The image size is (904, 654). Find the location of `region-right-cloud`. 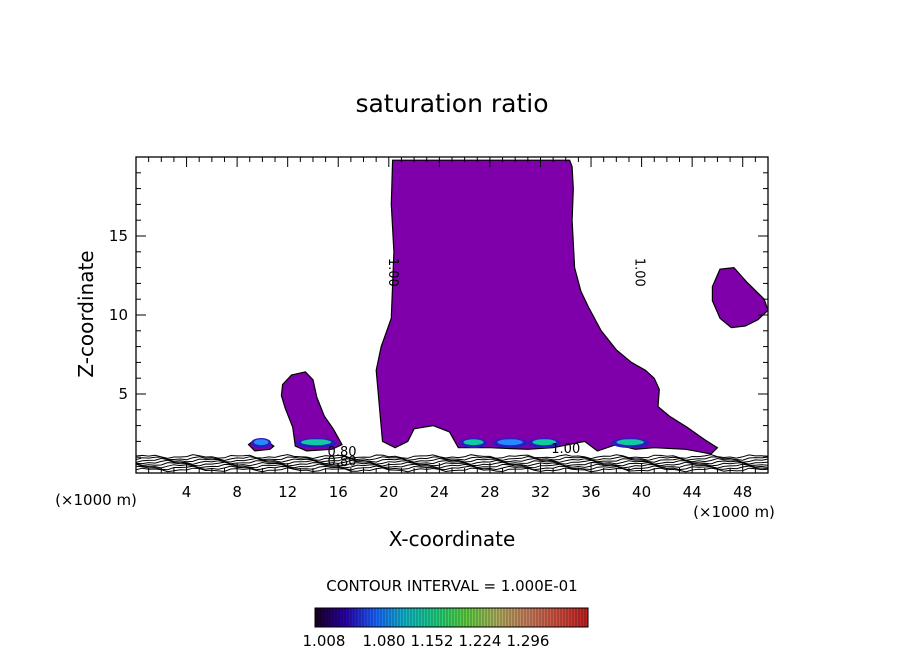

region-right-cloud is located at coordinates (739, 297).